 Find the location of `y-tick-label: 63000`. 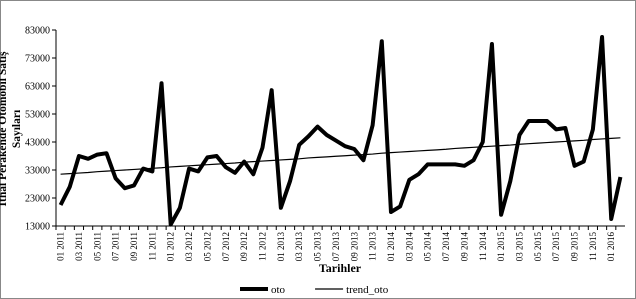

y-tick-label: 63000 is located at coordinates (37, 87).